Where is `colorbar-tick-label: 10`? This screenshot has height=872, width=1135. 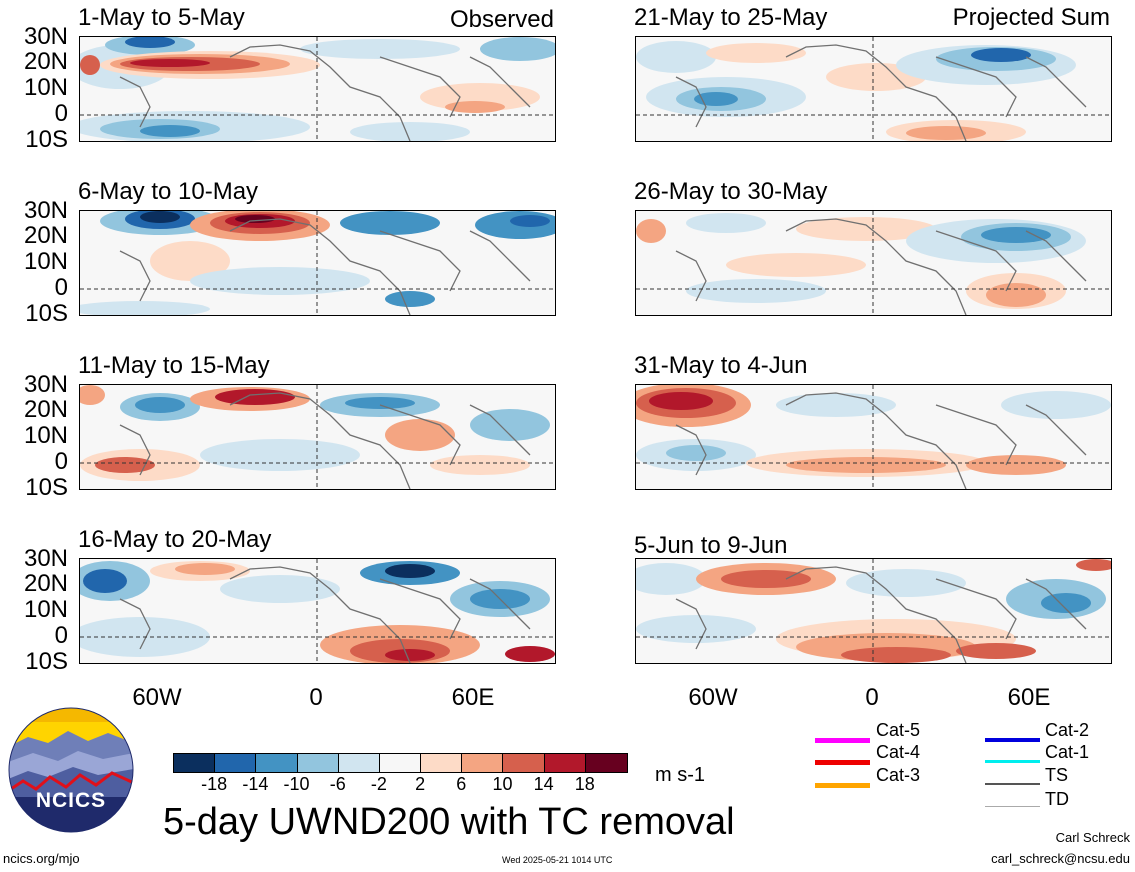 colorbar-tick-label: 10 is located at coordinates (502, 784).